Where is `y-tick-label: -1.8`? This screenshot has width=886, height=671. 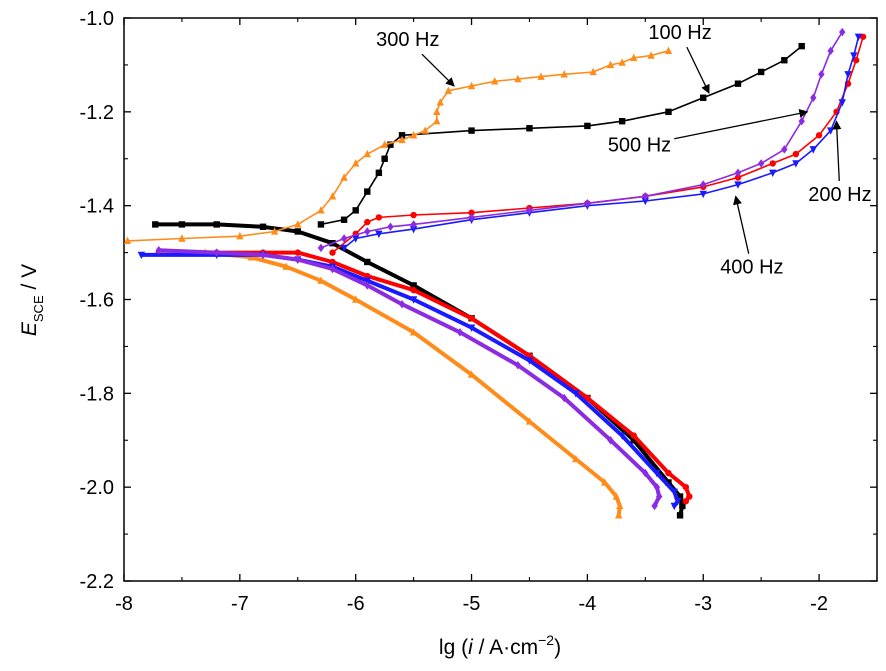
y-tick-label: -1.8 is located at coordinates (97, 394).